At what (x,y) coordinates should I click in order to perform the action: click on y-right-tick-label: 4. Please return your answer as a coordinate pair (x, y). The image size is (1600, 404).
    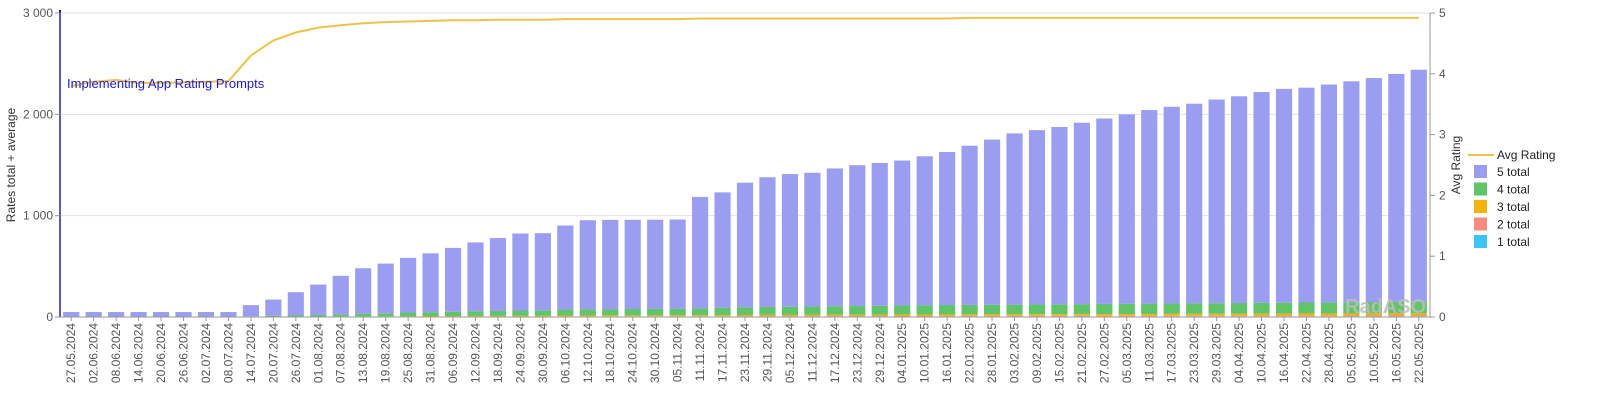
    Looking at the image, I should click on (1442, 74).